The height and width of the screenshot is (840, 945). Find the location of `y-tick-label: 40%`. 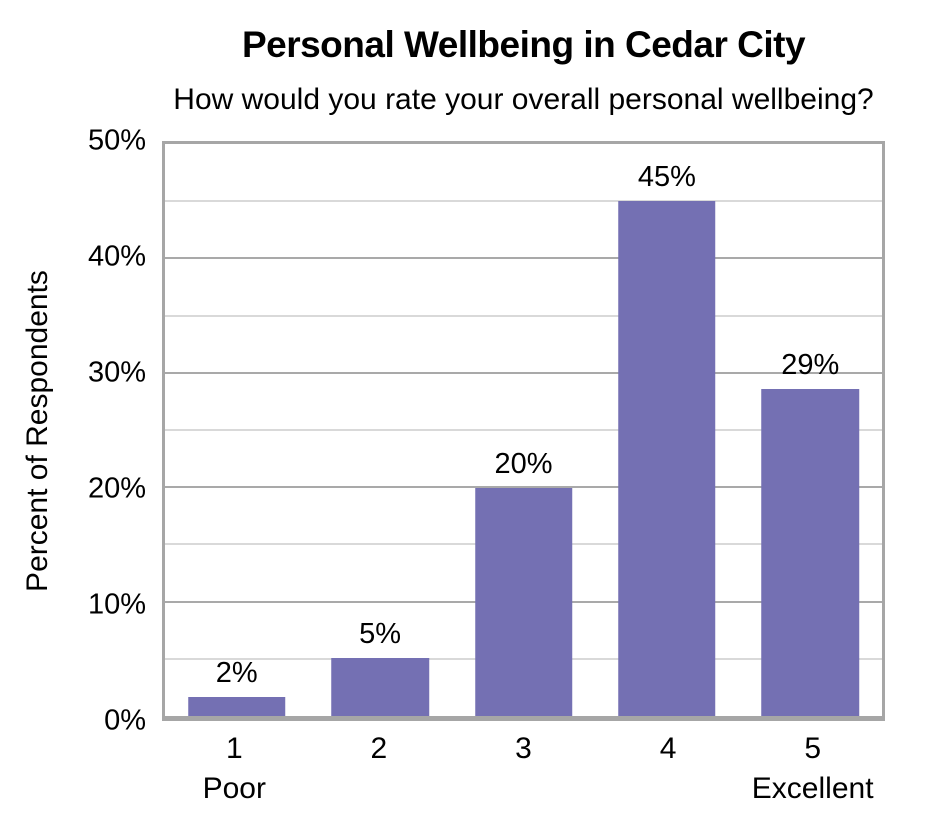

y-tick-label: 40% is located at coordinates (116, 256).